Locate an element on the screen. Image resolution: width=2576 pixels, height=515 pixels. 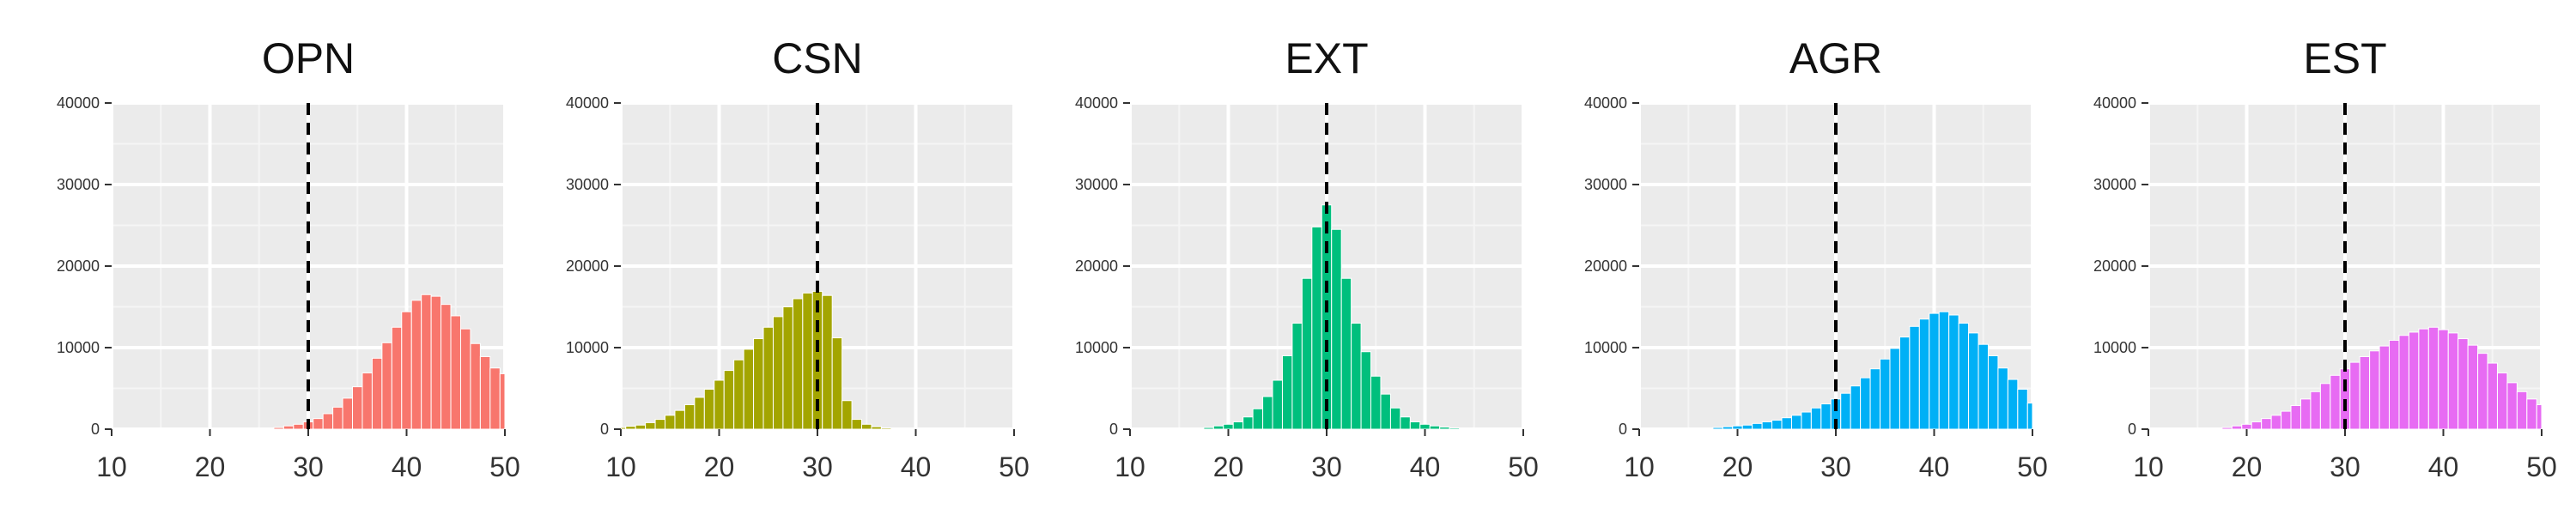
y-tick-label: 0 is located at coordinates (1623, 429).